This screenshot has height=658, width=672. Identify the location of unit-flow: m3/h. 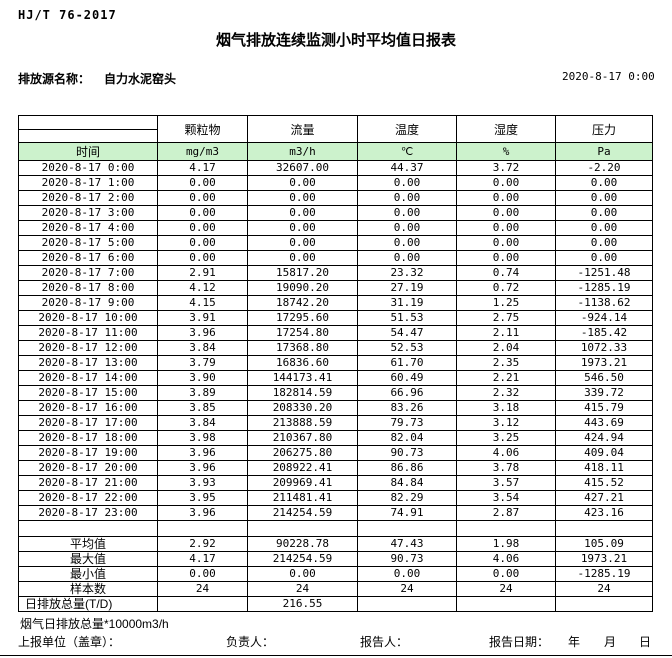
(302, 151).